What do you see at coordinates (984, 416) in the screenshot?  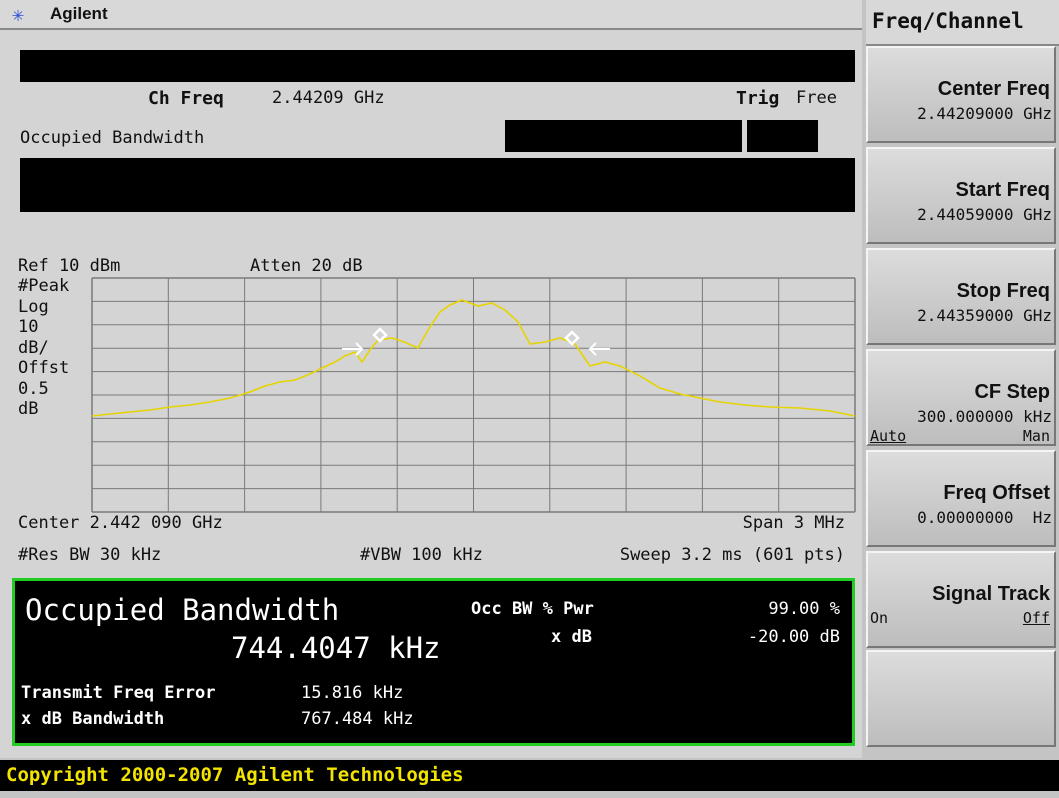 I see `softkey-value: 300.000000 kHz` at bounding box center [984, 416].